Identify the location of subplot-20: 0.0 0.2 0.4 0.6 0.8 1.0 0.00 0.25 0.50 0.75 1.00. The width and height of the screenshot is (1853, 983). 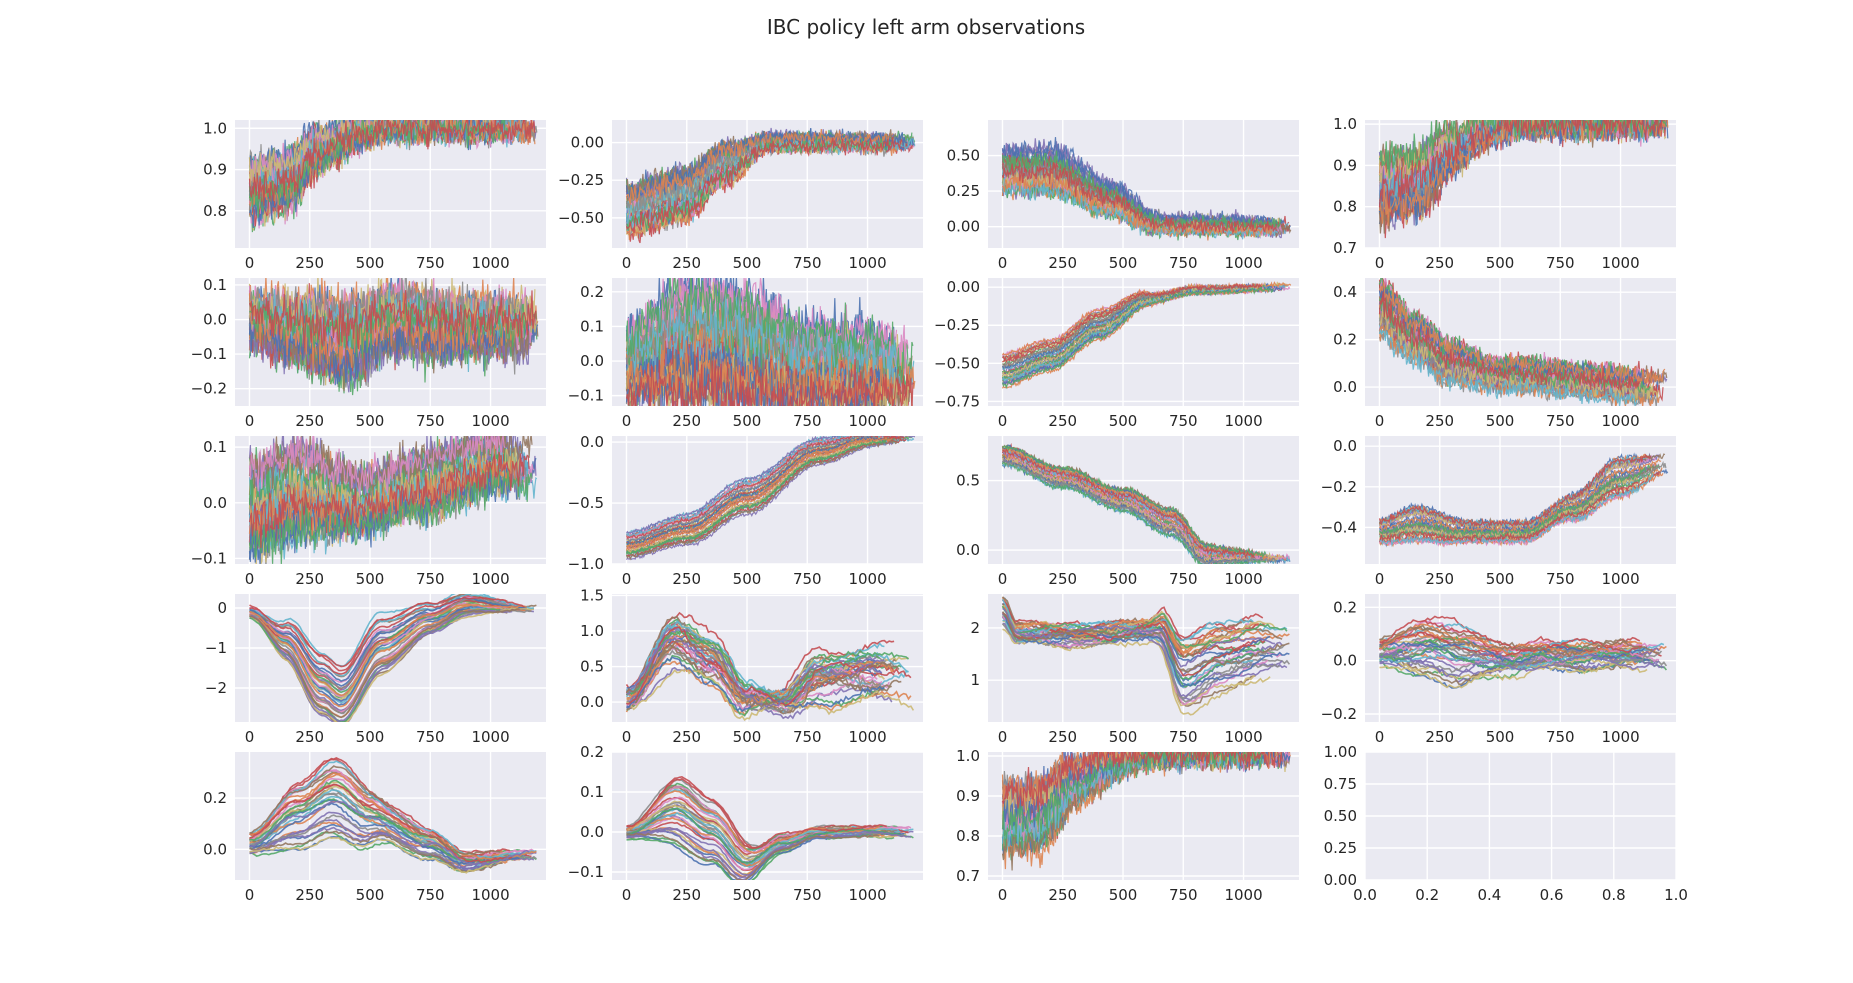
(1506, 823).